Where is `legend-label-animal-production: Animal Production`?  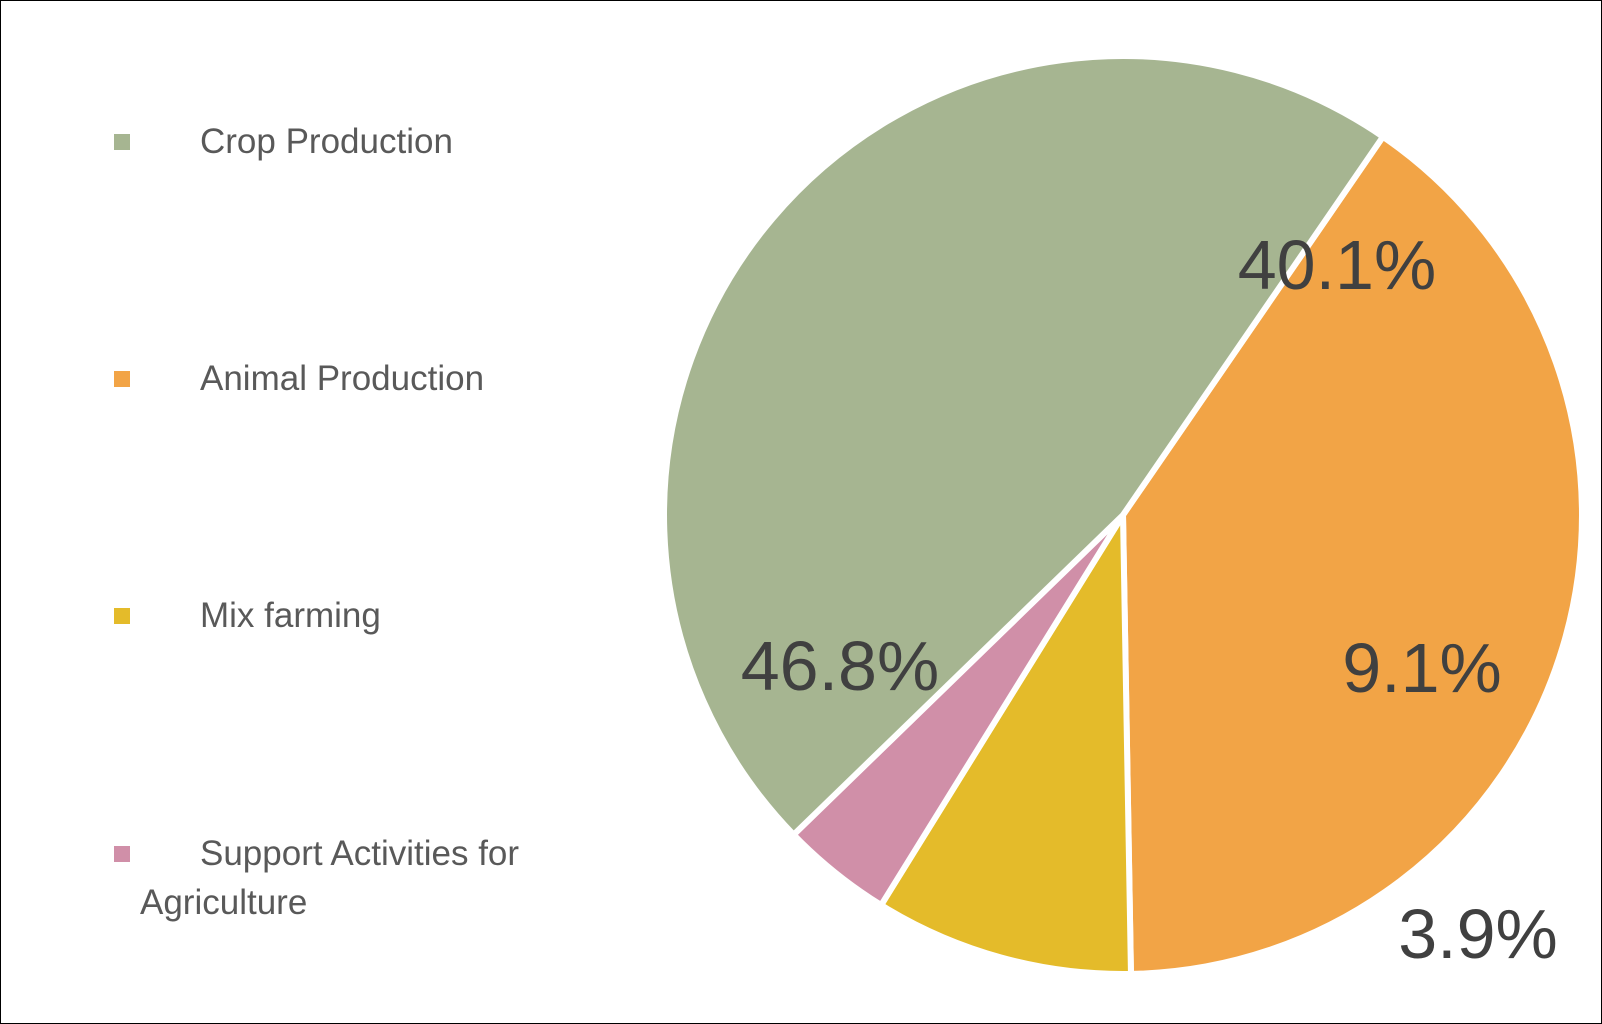 legend-label-animal-production: Animal Production is located at coordinates (342, 378).